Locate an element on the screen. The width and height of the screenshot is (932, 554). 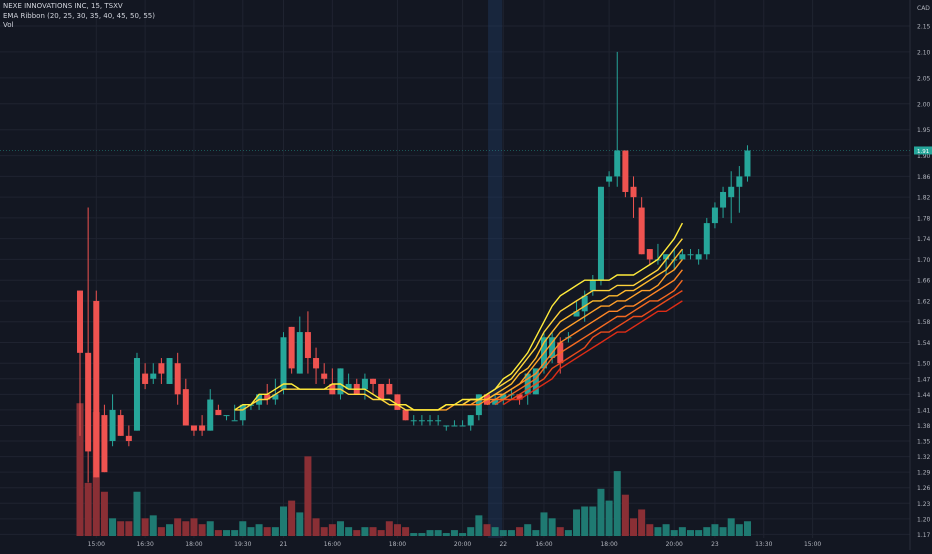
price-tick-label: 1.20 is located at coordinates (924, 519).